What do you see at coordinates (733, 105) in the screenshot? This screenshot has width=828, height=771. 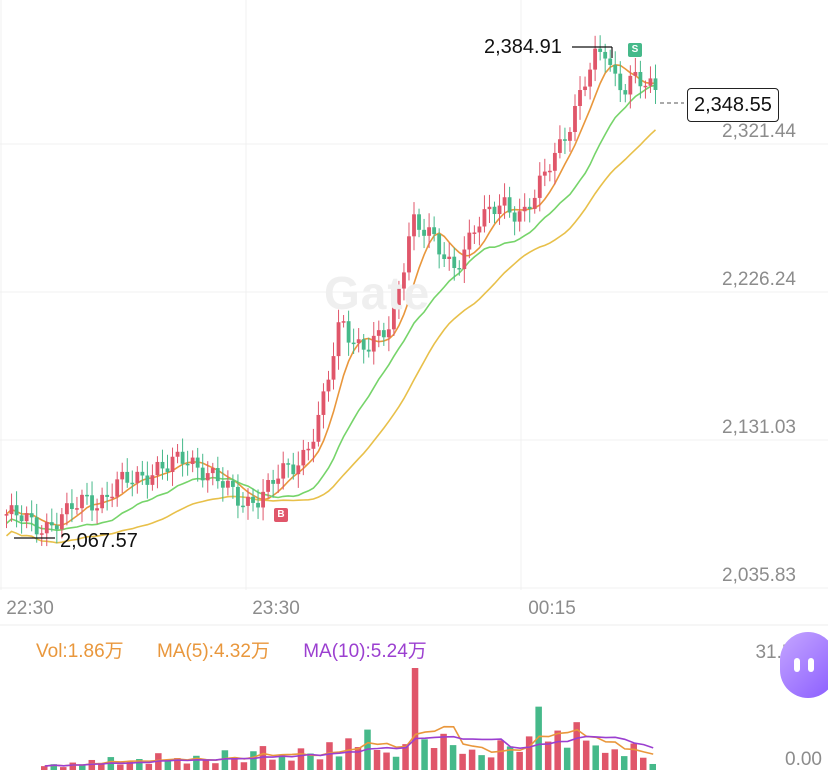 I see `current-price-tag: 2,348.55` at bounding box center [733, 105].